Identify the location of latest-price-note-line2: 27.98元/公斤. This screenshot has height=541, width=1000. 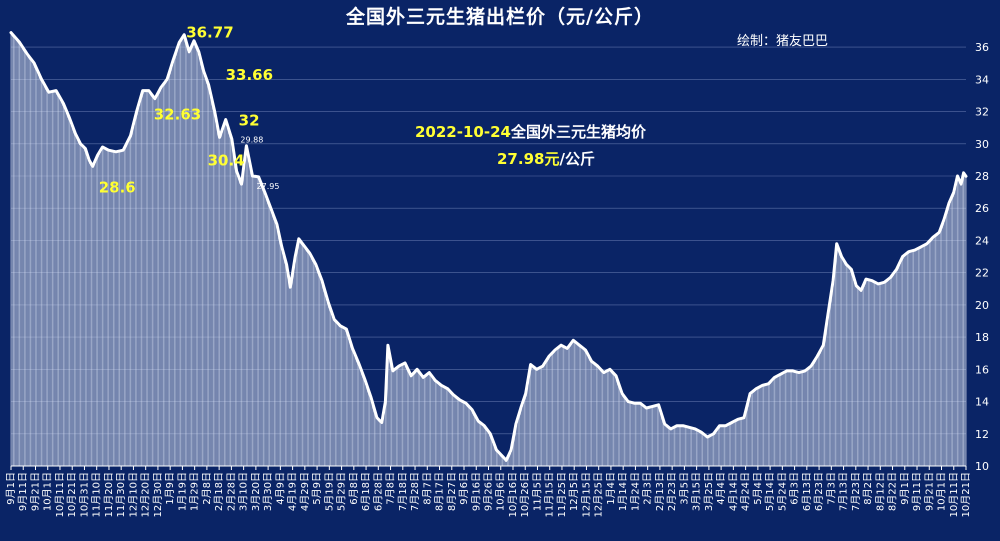
(546, 158).